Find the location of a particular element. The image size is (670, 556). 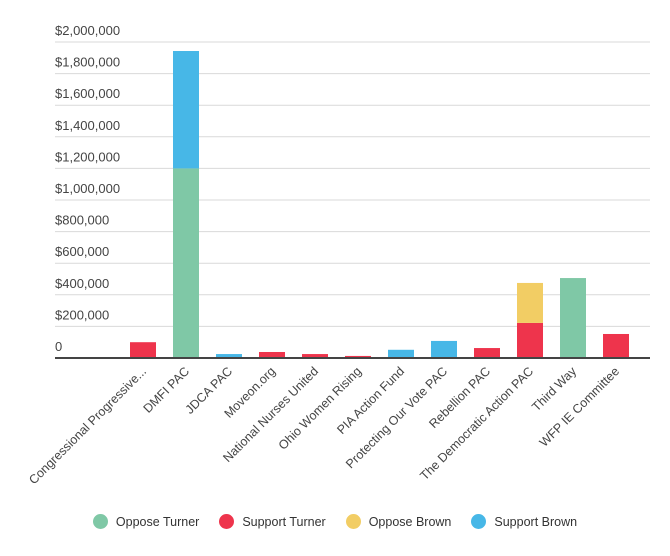

y-tick-label: $600,000 is located at coordinates (82, 251).